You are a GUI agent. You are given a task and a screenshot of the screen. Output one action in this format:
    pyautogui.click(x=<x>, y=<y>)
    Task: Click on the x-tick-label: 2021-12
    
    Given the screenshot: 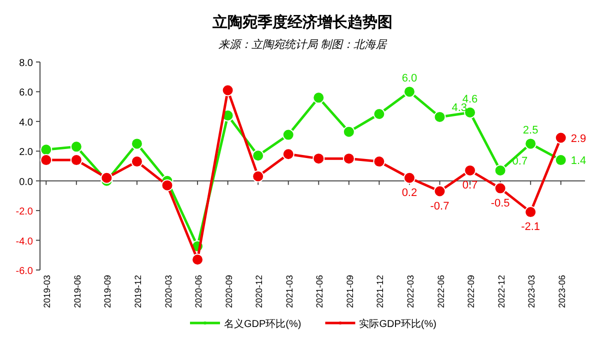 What is the action you would take?
    pyautogui.click(x=380, y=291)
    